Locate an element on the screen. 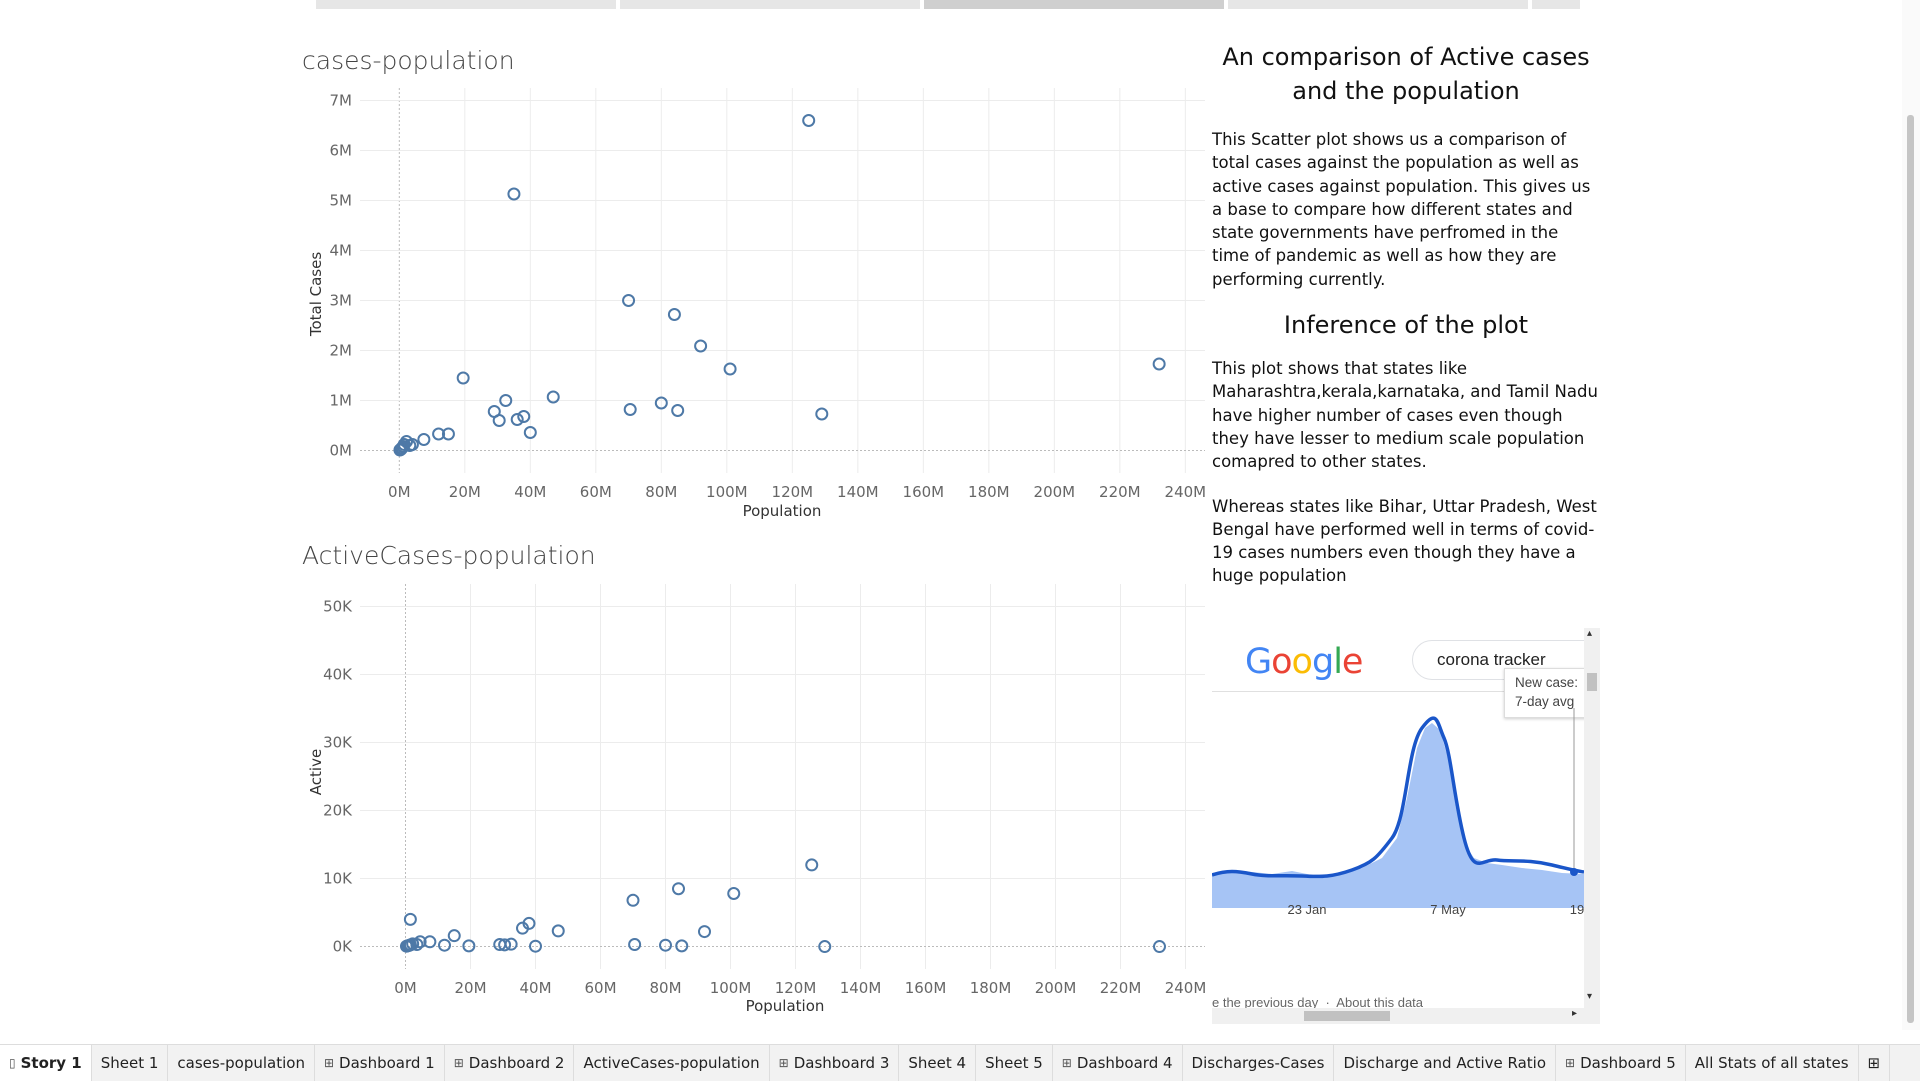  sheet-tab: ActiveCases-population is located at coordinates (672, 1063).